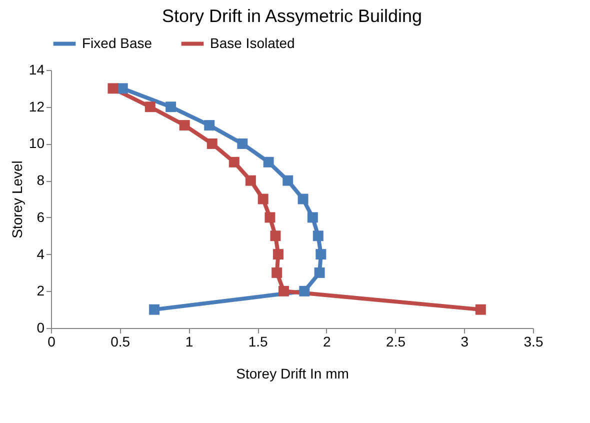 Image resolution: width=590 pixels, height=423 pixels. What do you see at coordinates (40, 254) in the screenshot?
I see `y-tick-label: 4` at bounding box center [40, 254].